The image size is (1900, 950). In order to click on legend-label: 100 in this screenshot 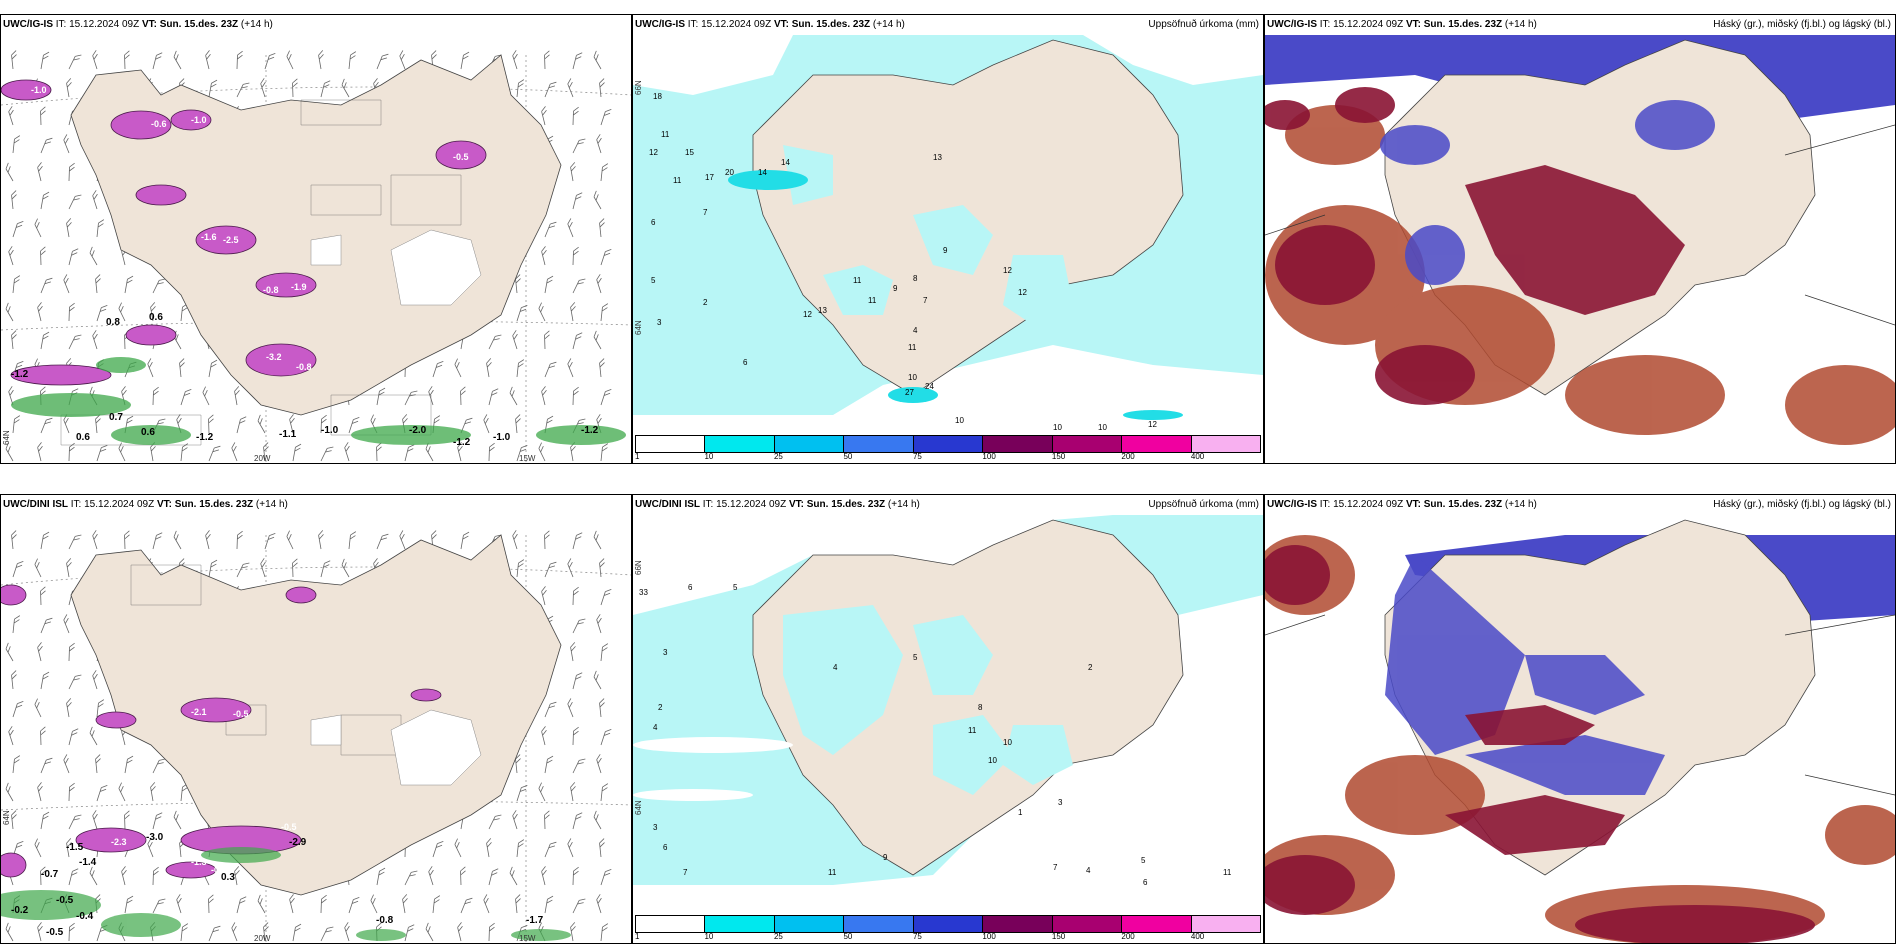, I will do `click(989, 936)`.